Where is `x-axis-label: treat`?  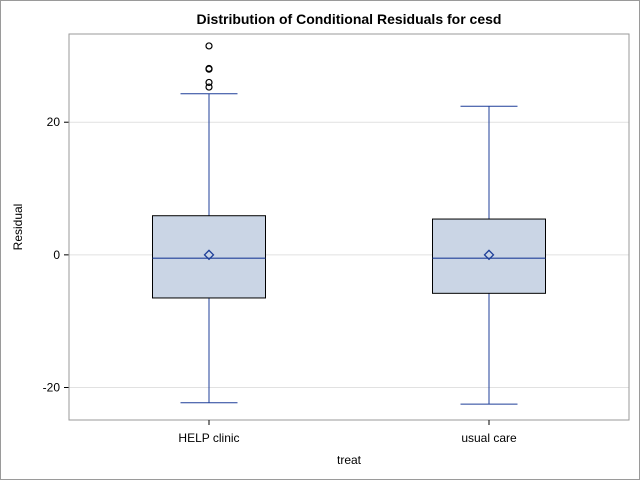
x-axis-label: treat is located at coordinates (349, 460).